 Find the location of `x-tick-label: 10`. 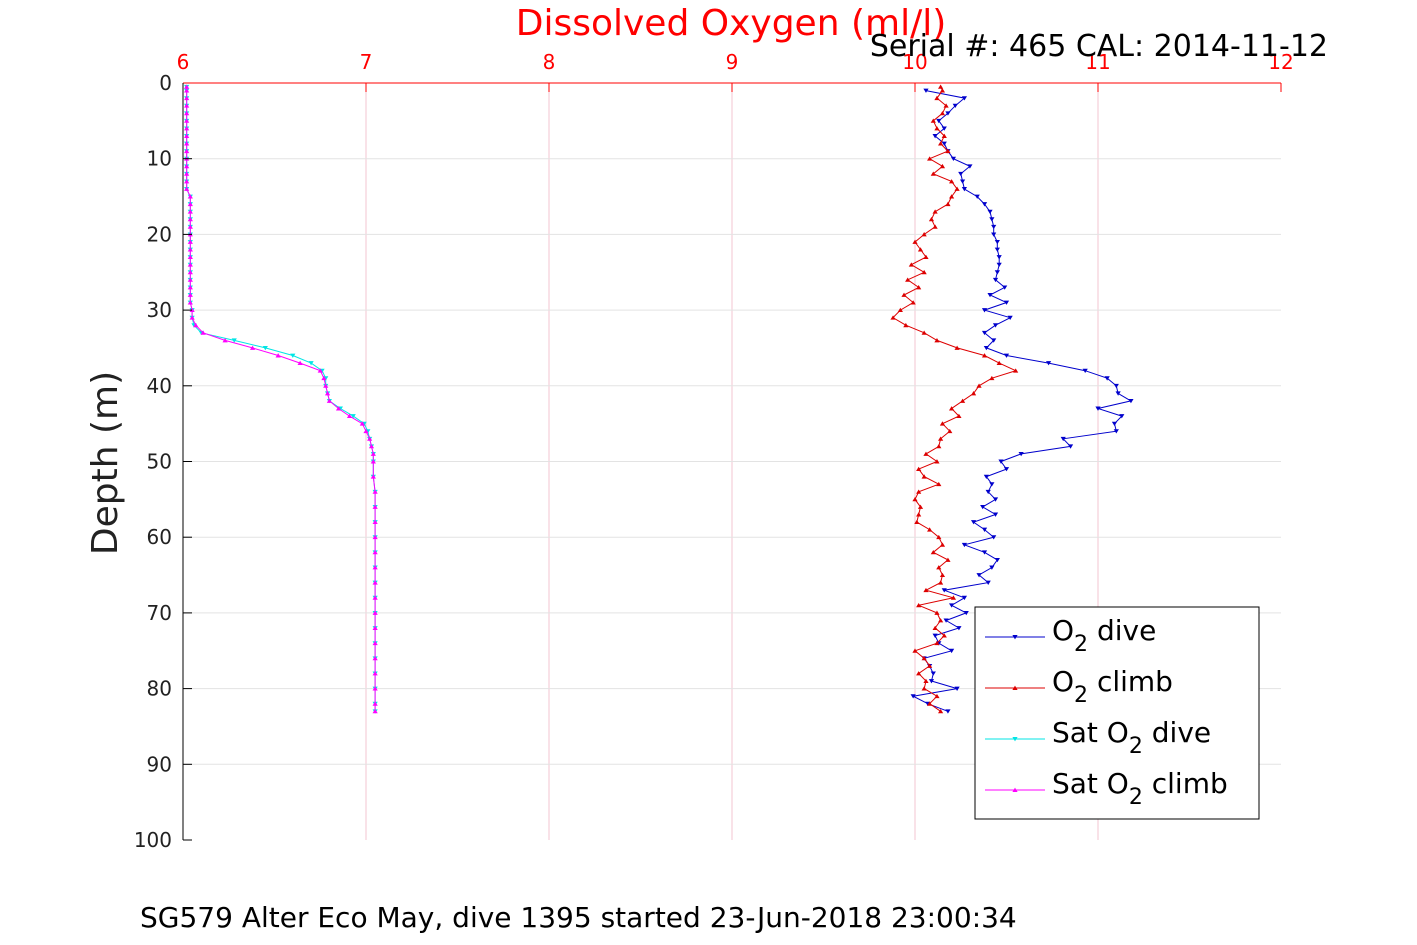

x-tick-label: 10 is located at coordinates (914, 62).